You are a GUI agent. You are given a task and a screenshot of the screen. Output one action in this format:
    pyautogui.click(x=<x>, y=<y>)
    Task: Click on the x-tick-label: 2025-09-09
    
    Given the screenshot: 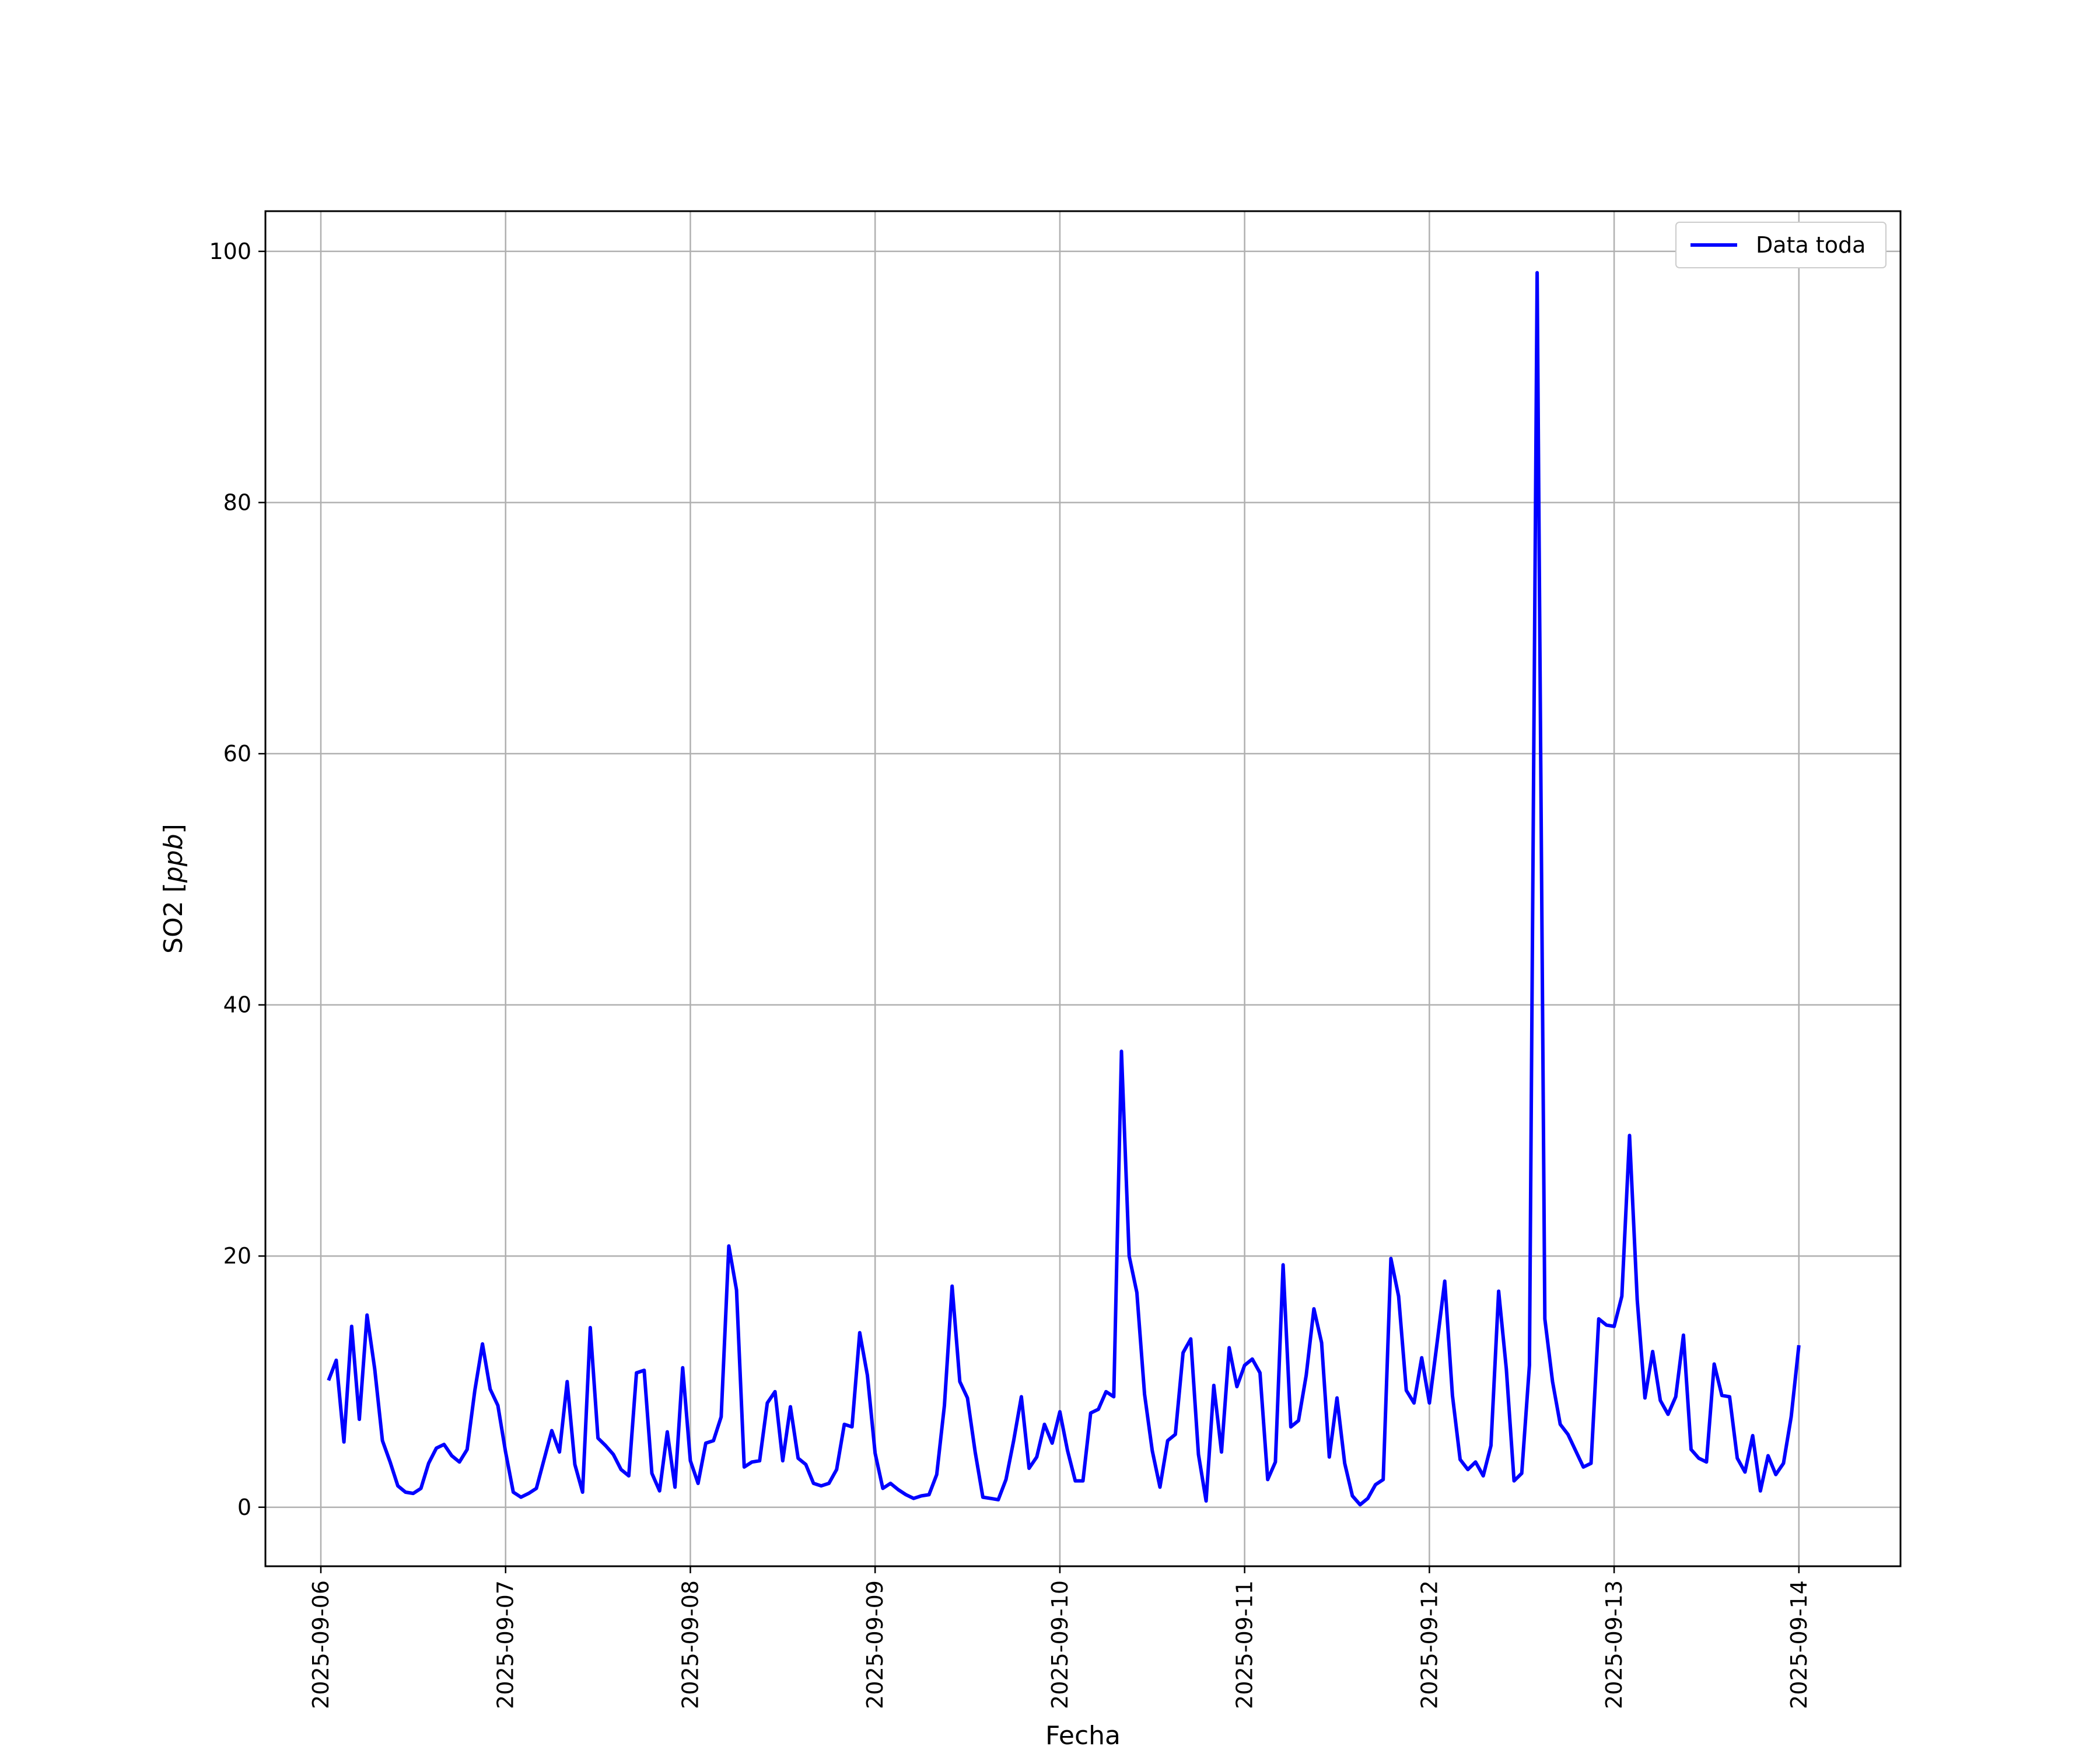 What is the action you would take?
    pyautogui.click(x=875, y=1644)
    